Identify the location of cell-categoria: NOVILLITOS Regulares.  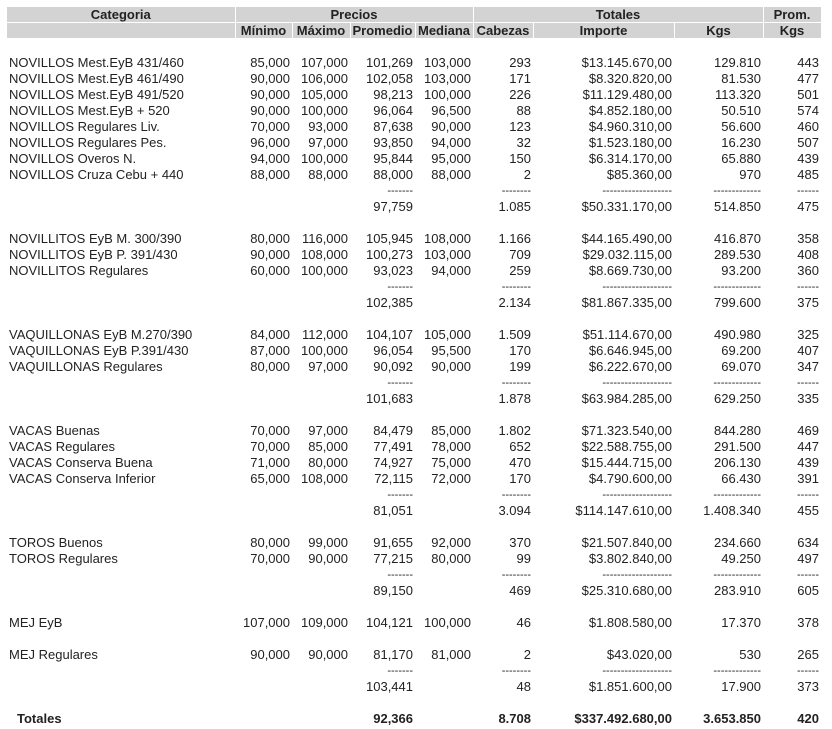
(79, 270).